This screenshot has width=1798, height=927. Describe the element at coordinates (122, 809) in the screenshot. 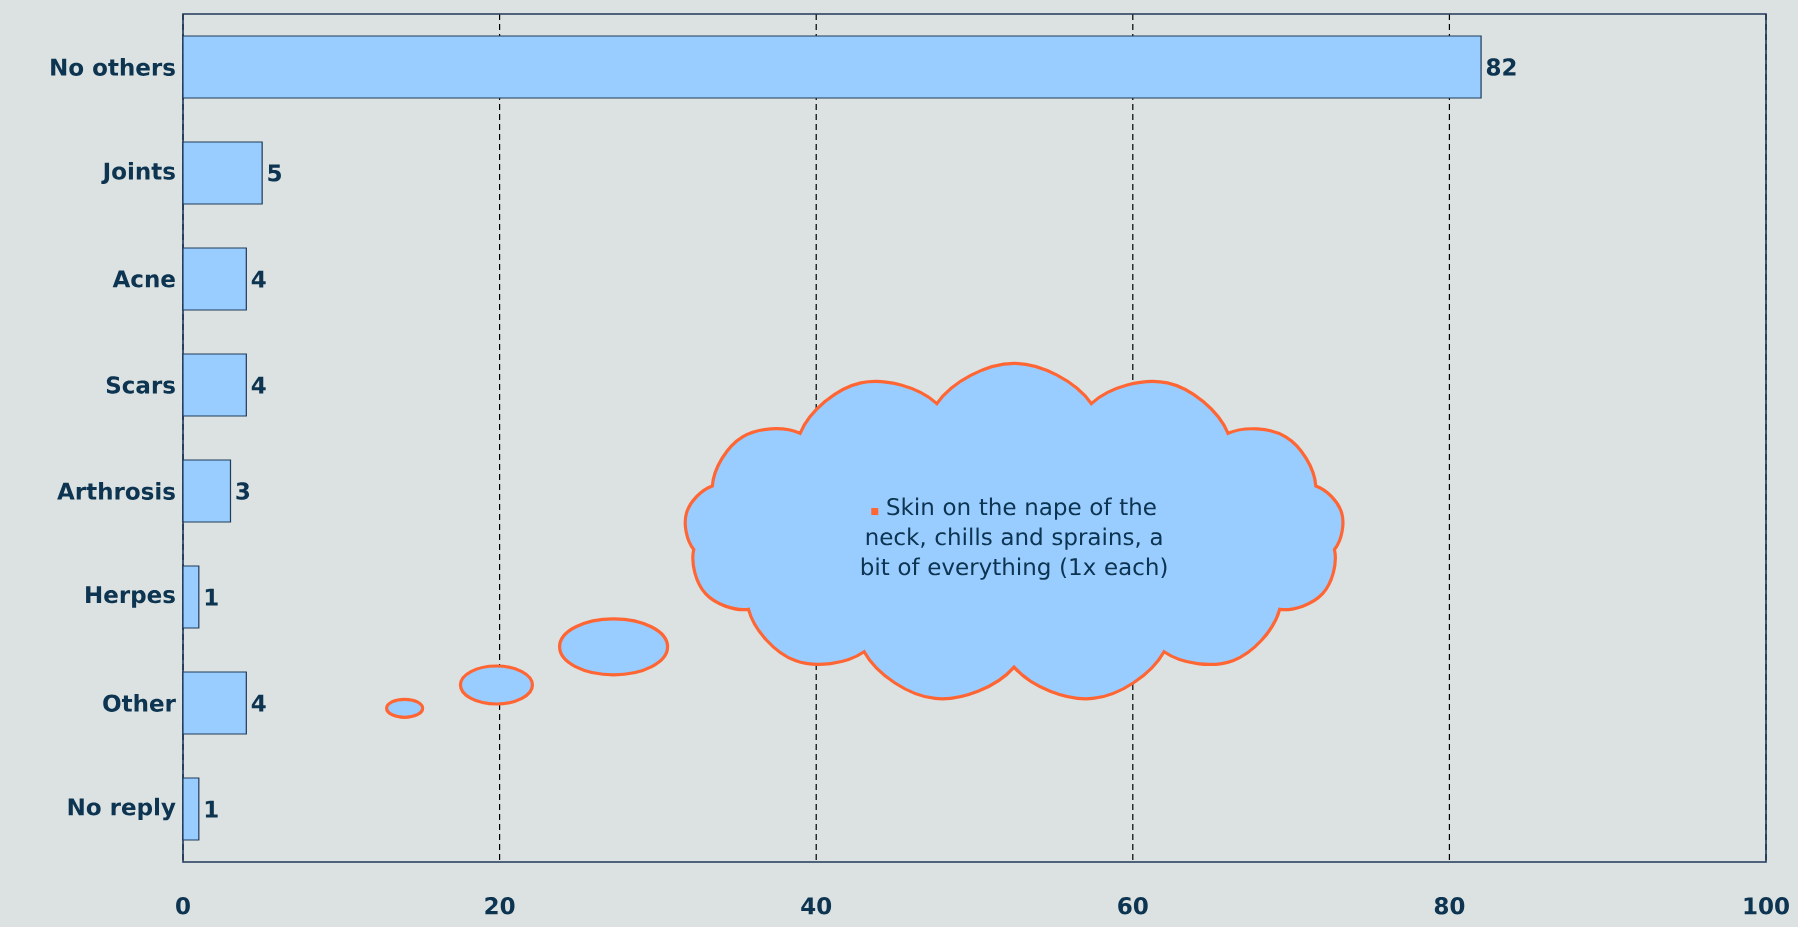

I see `y-tick-label: No reply` at that location.